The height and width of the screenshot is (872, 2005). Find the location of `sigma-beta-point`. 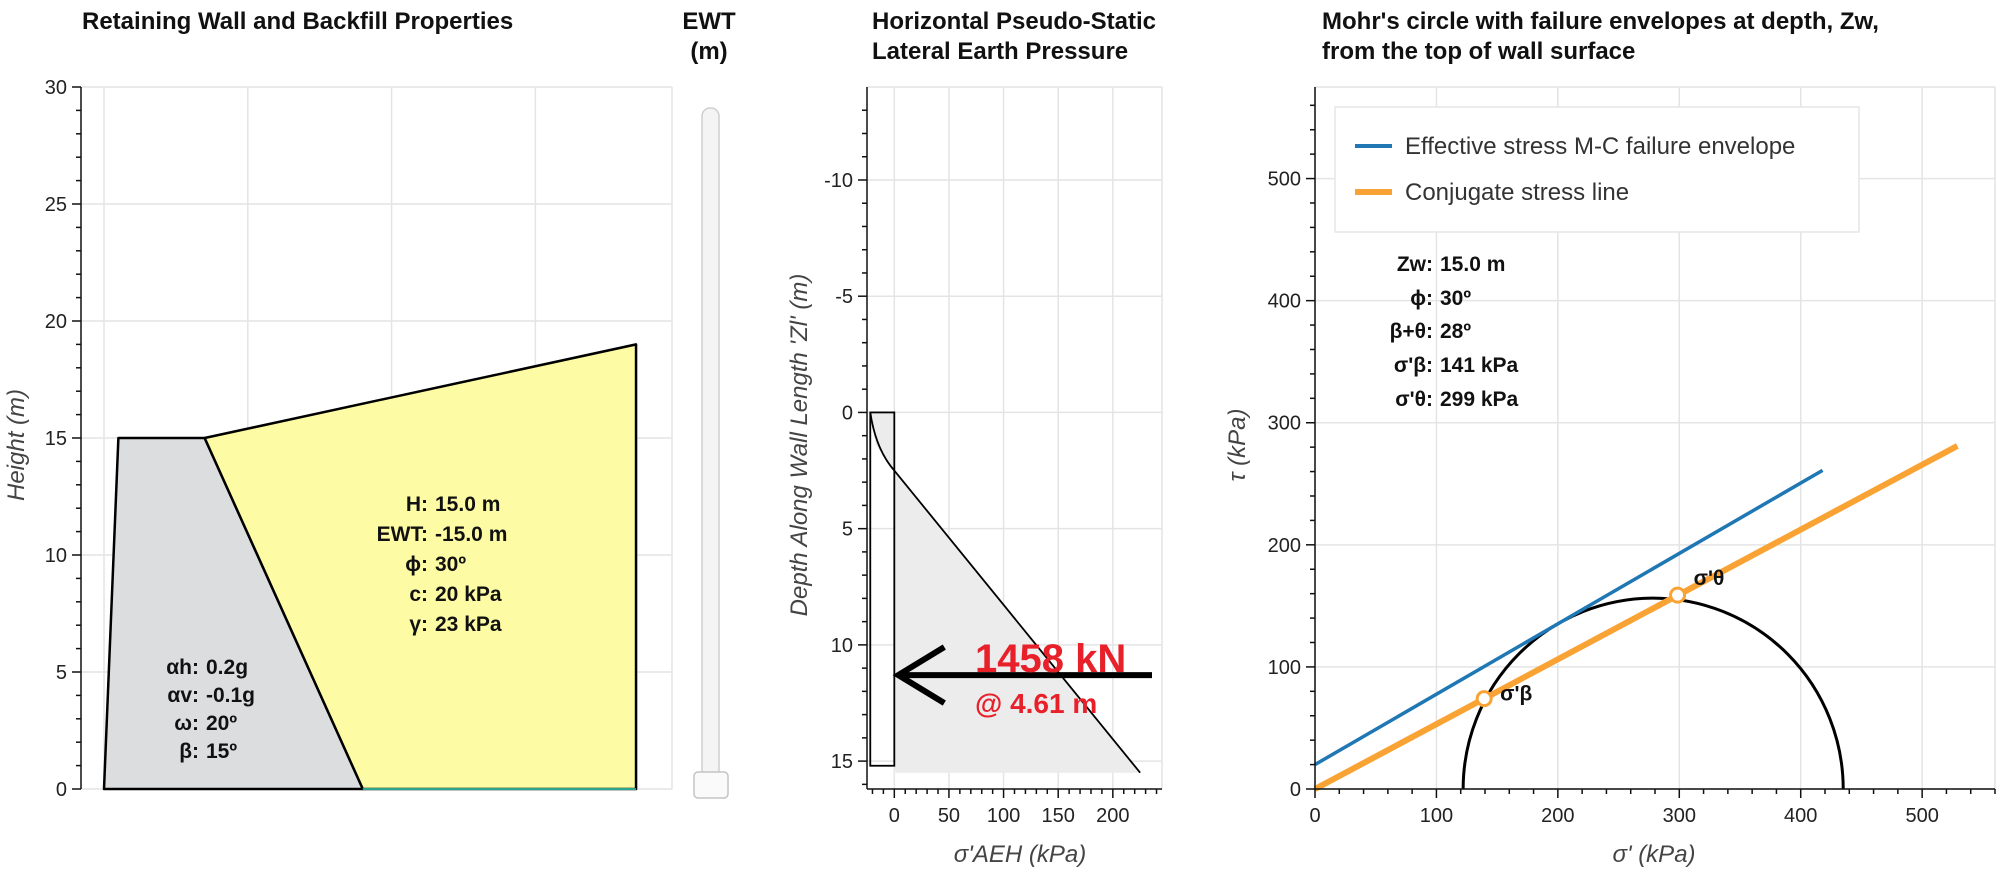

sigma-beta-point is located at coordinates (1484, 699).